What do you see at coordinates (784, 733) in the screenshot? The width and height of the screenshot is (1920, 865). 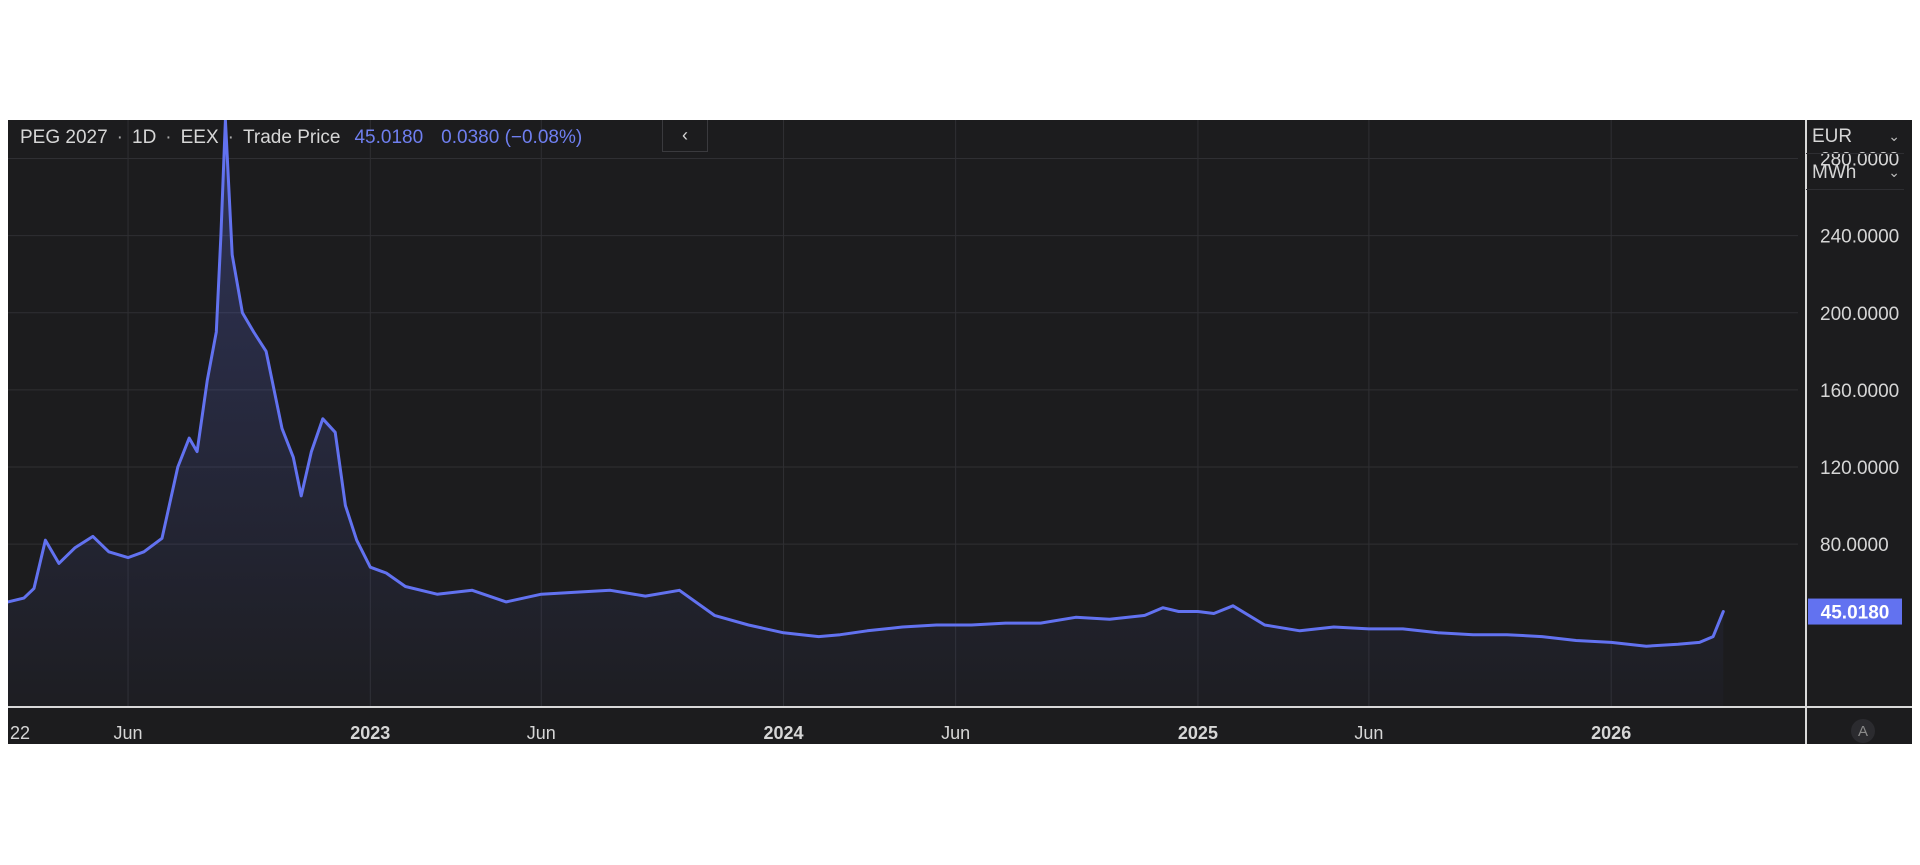 I see `x-tick-label: 2024` at bounding box center [784, 733].